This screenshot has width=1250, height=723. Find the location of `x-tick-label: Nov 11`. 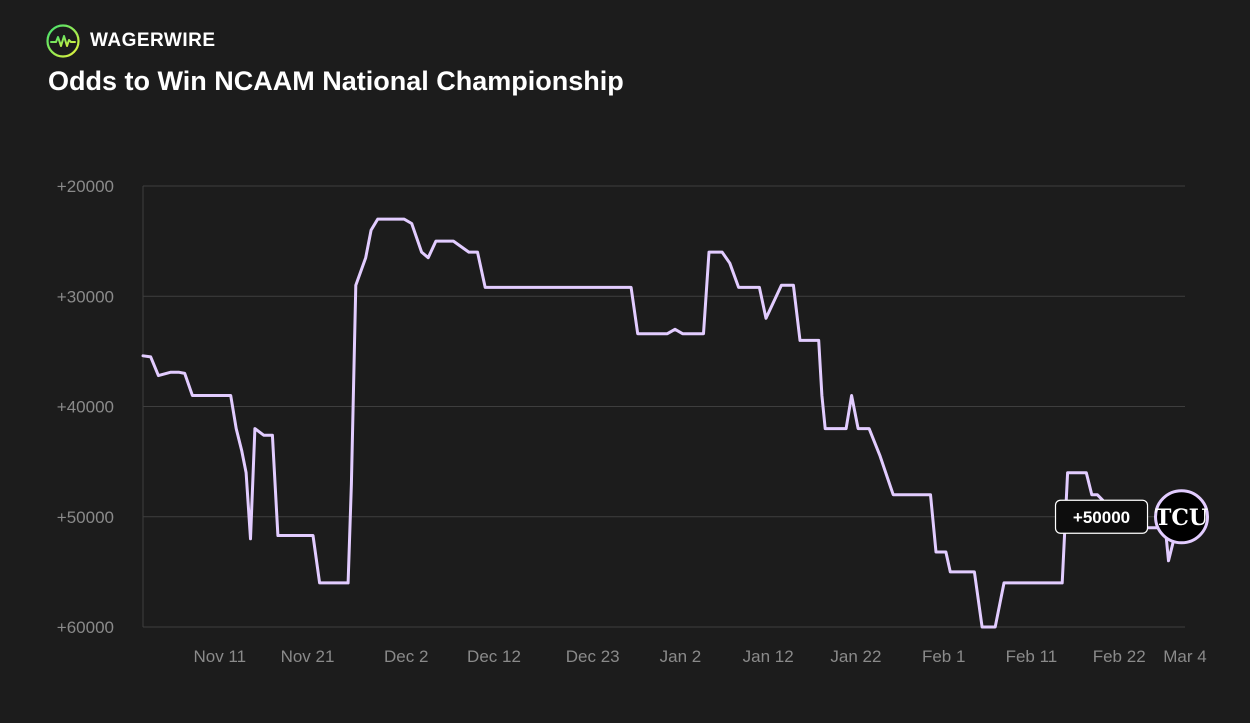

x-tick-label: Nov 11 is located at coordinates (219, 656).